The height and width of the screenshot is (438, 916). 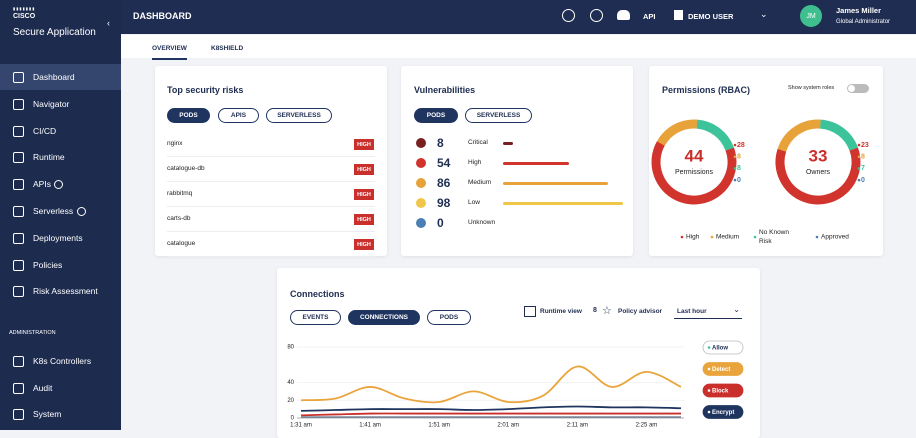 I want to click on legend-label: High, so click(x=693, y=237).